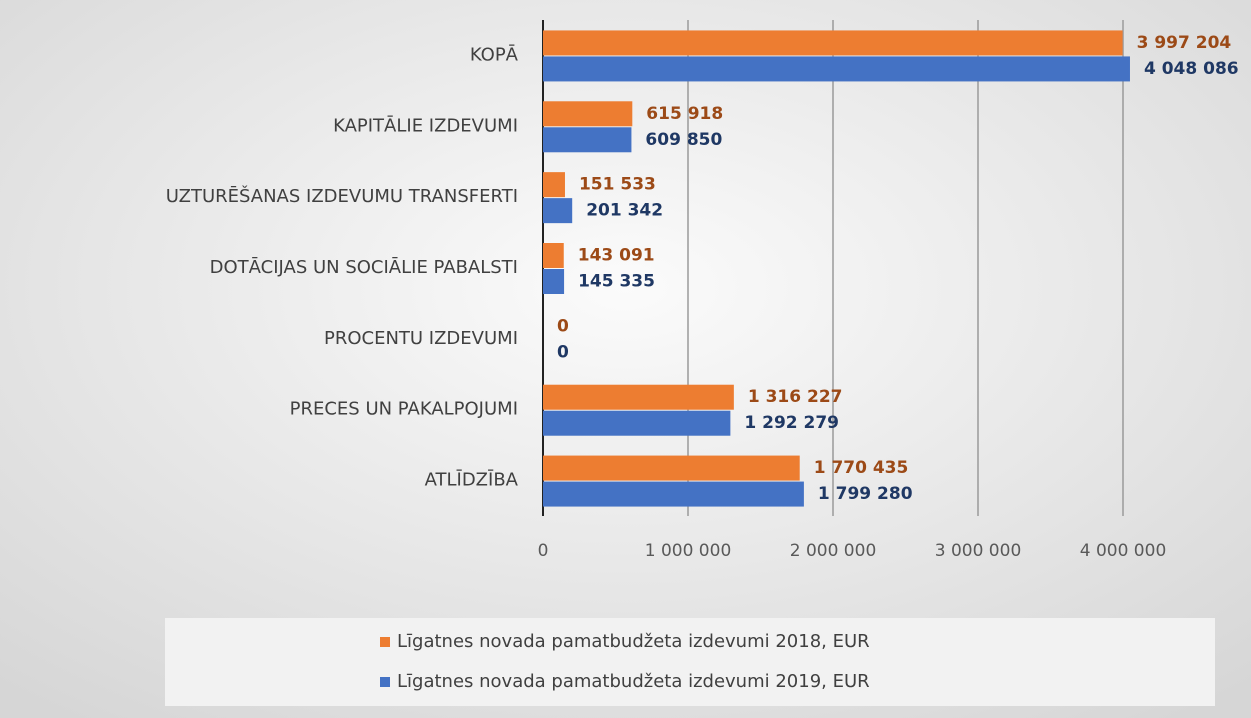 The image size is (1251, 718). I want to click on data-label: 4 048 086, so click(1191, 69).